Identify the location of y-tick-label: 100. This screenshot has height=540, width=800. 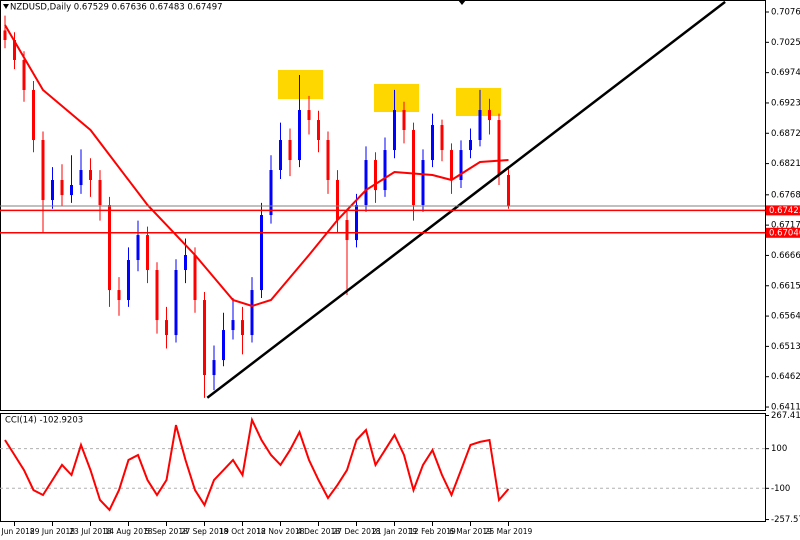
(779, 449).